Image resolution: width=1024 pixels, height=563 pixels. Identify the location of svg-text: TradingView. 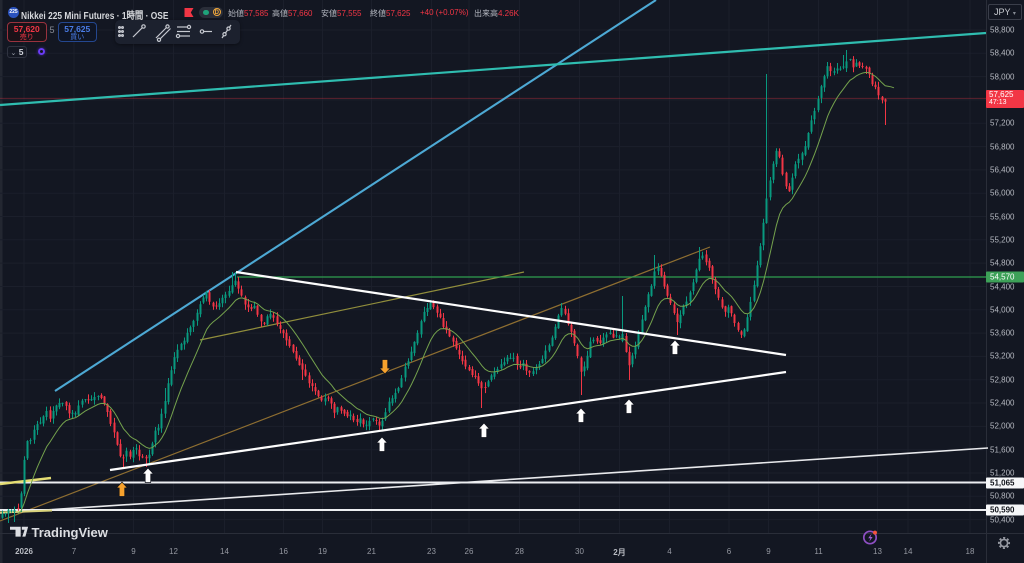
(70, 532).